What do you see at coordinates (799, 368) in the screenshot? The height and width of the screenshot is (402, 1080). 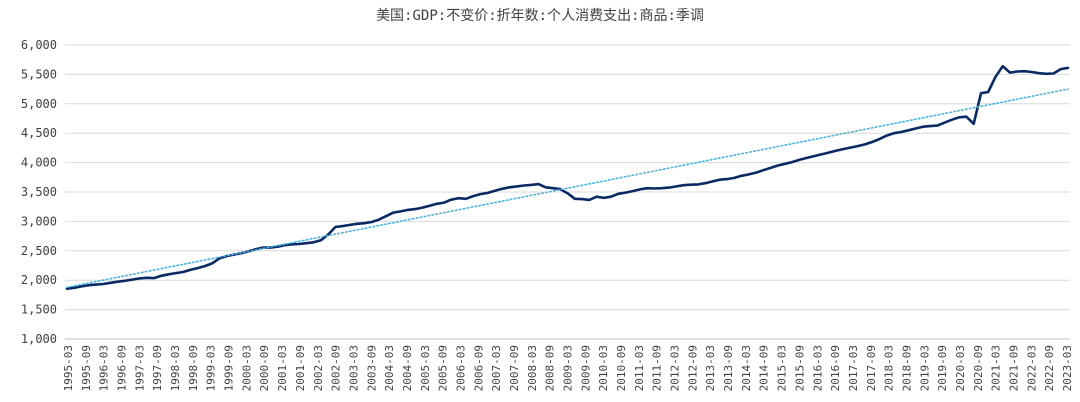 I see `x-tick-label: 2015-09` at bounding box center [799, 368].